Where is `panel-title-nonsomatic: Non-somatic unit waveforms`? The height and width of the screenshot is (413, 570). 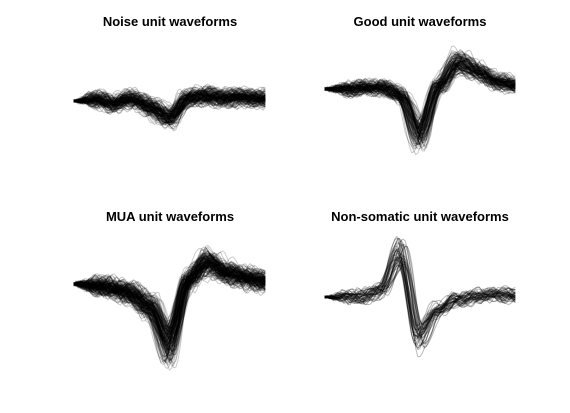
panel-title-nonsomatic: Non-somatic unit waveforms is located at coordinates (420, 216).